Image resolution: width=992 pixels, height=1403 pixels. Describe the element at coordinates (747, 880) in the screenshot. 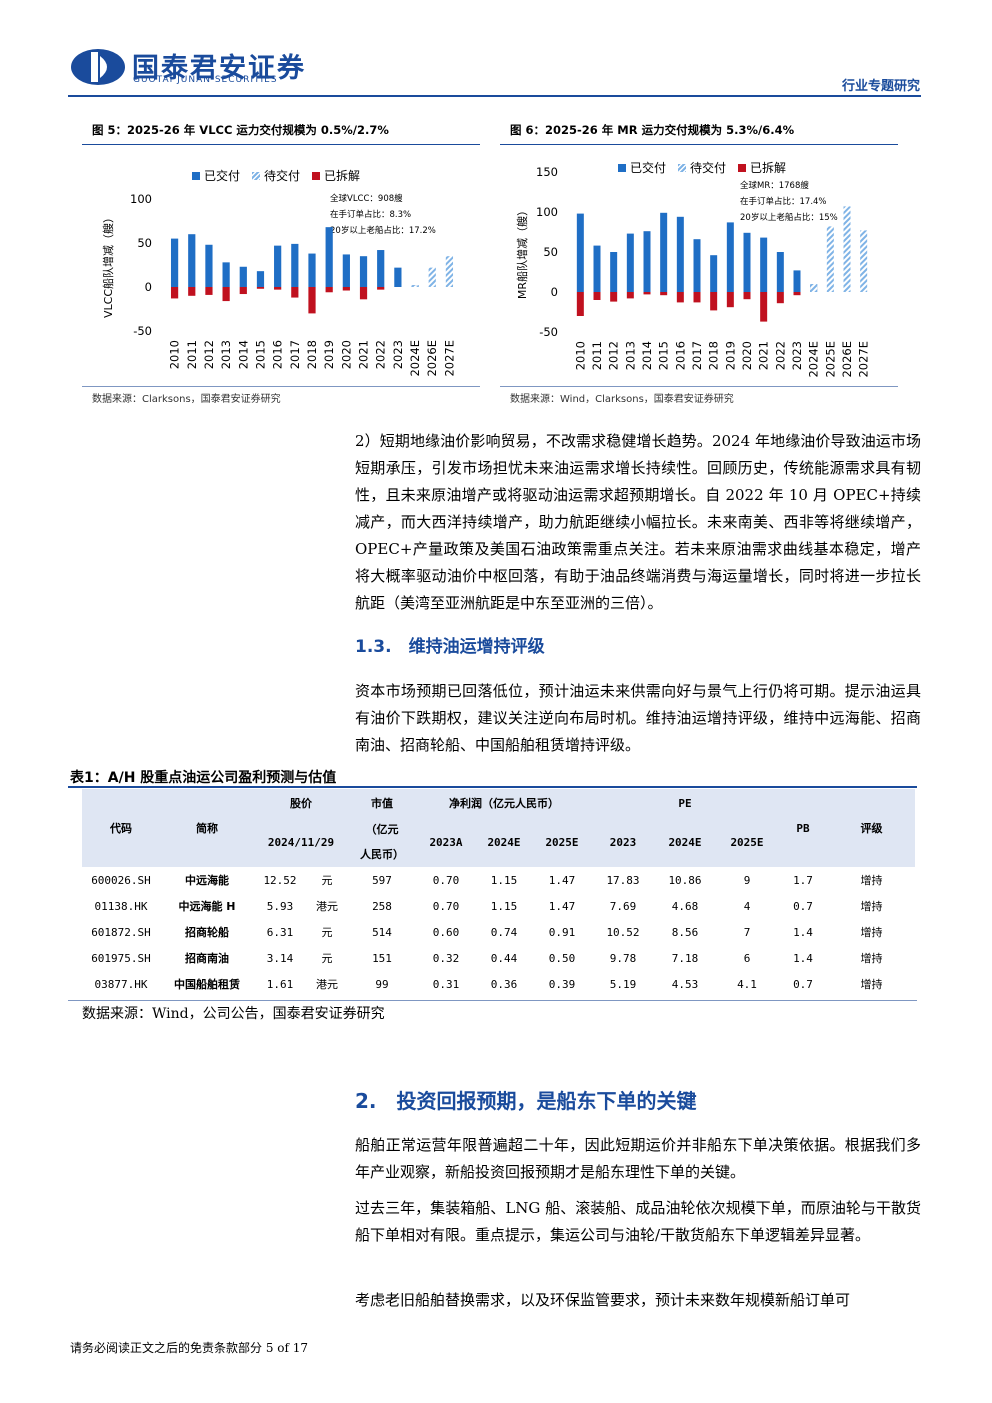

I see `cell-pe3: 9` at that location.